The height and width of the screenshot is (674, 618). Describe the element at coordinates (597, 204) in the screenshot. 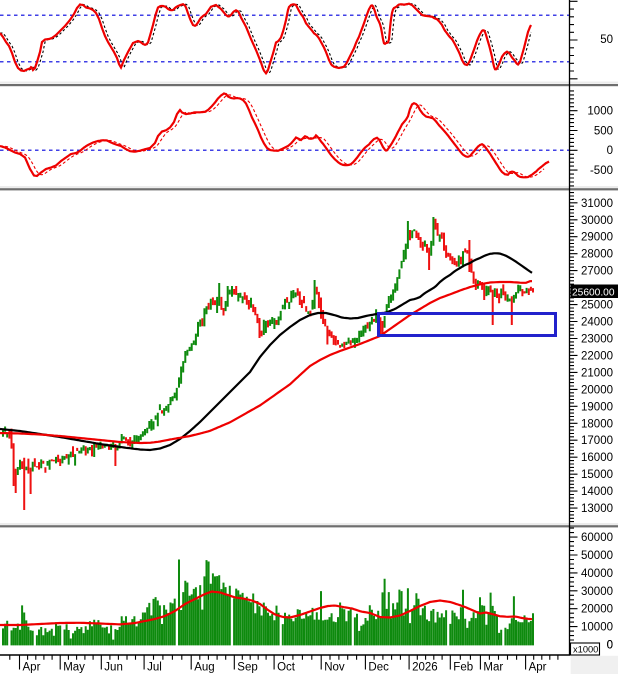

I see `svg-text: 31000` at that location.